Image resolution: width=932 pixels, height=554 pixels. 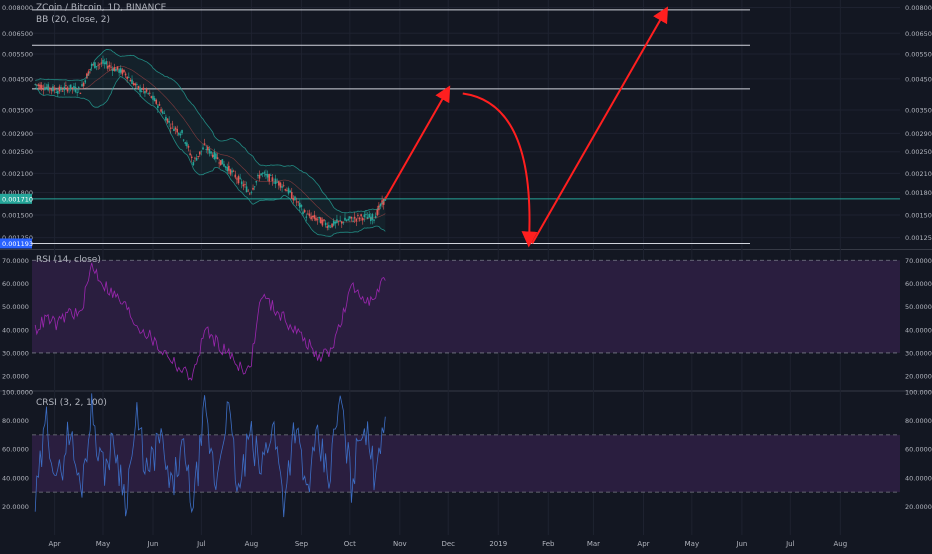 What do you see at coordinates (500, 170) in the screenshot?
I see `projection-arrow-down` at bounding box center [500, 170].